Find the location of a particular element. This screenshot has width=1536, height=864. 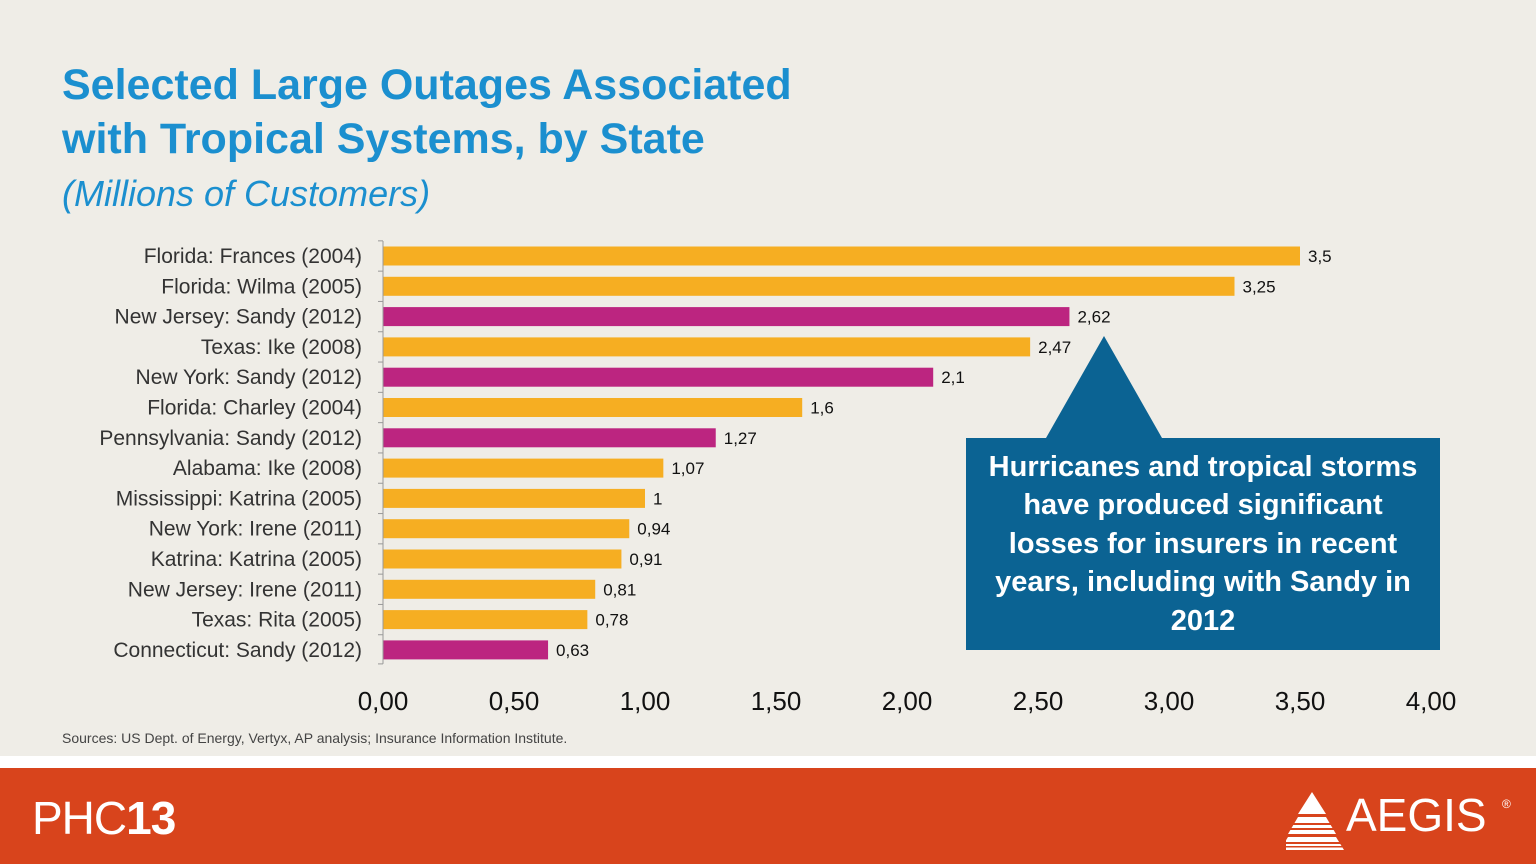

category-label: Florida: Frances (2004) is located at coordinates (253, 256).